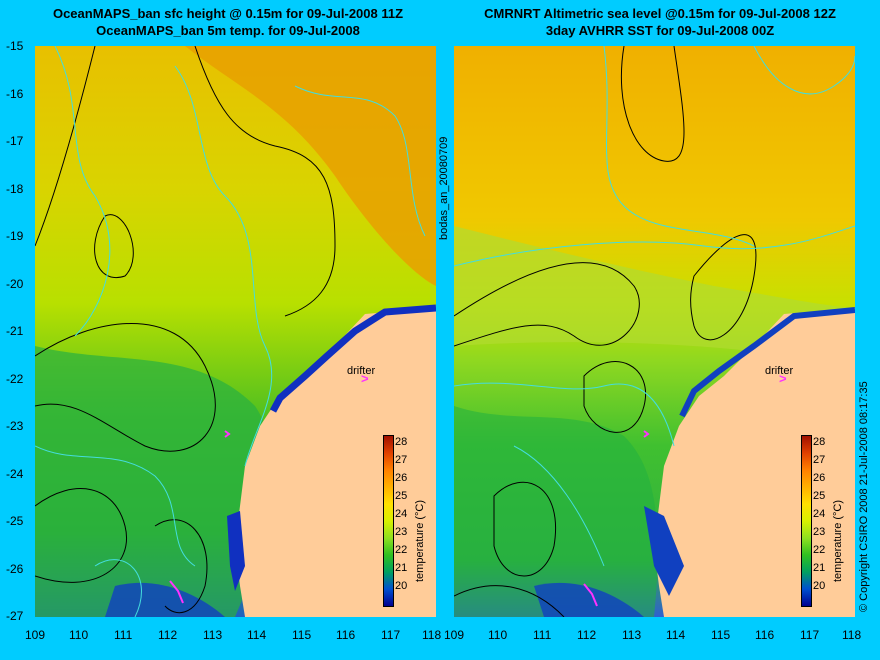 The width and height of the screenshot is (880, 660). Describe the element at coordinates (228, 30) in the screenshot. I see `left-title-line2: OceanMAPS_ban 5m temp. for 09-Jul-2008` at that location.